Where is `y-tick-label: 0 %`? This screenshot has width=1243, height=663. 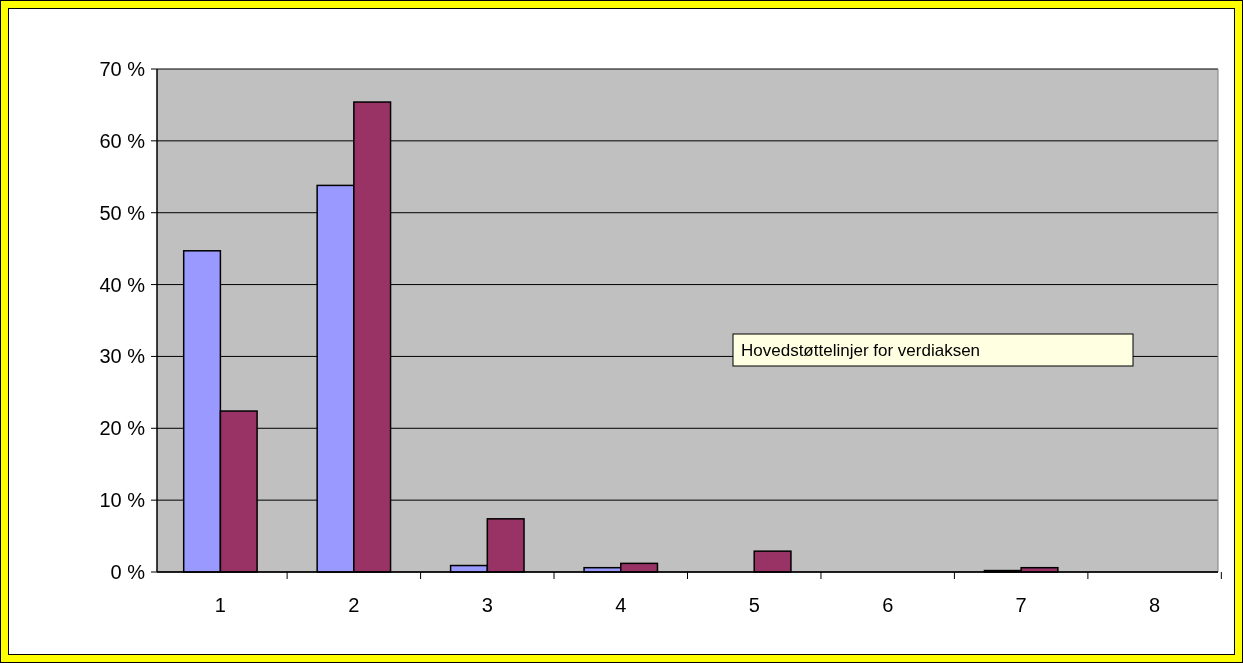
y-tick-label: 0 % is located at coordinates (128, 572).